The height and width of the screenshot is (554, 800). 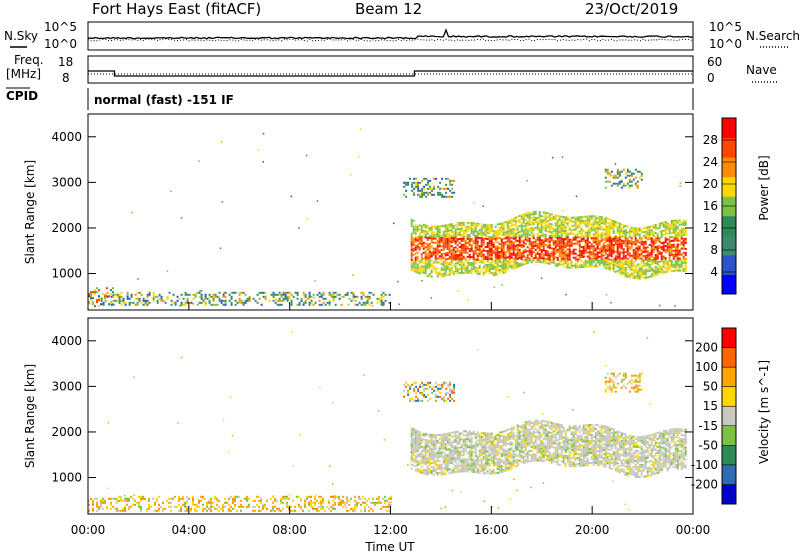 What do you see at coordinates (711, 78) in the screenshot?
I see `nave-tick-low: 0` at bounding box center [711, 78].